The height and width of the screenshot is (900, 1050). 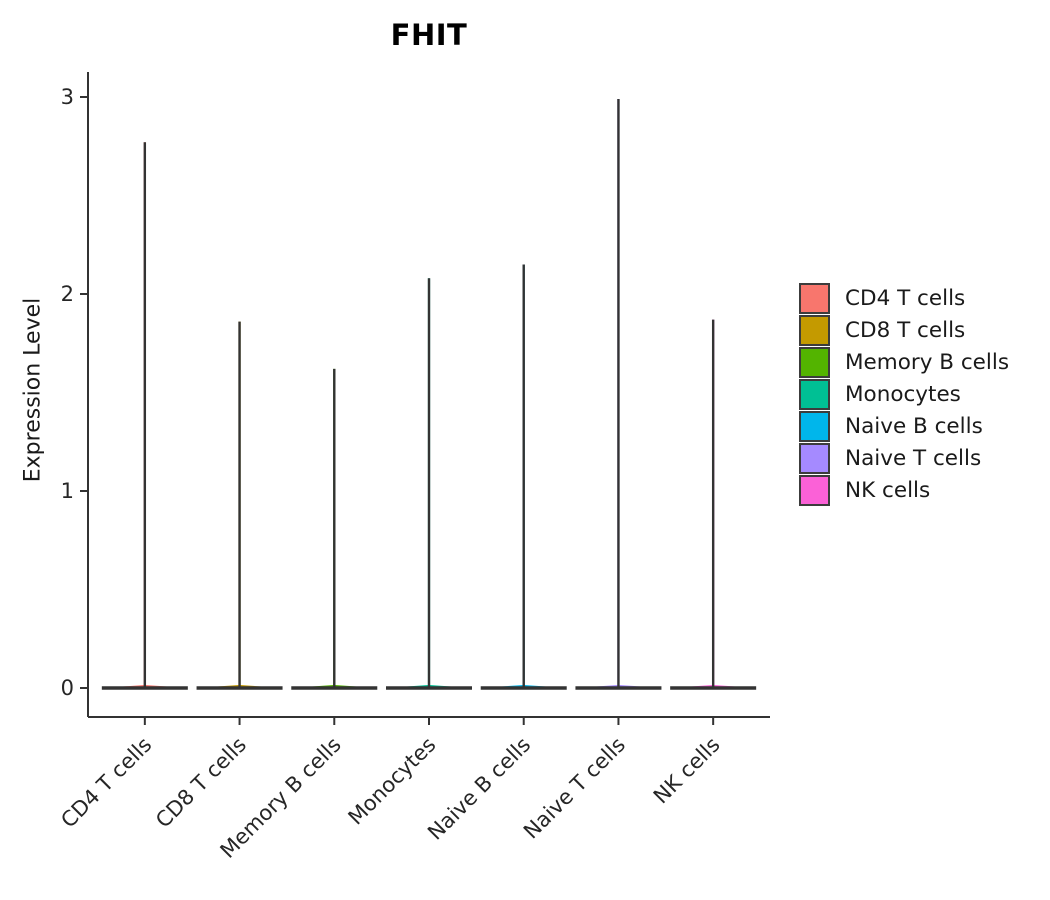 I want to click on y-tick-label: 3, so click(x=67, y=97).